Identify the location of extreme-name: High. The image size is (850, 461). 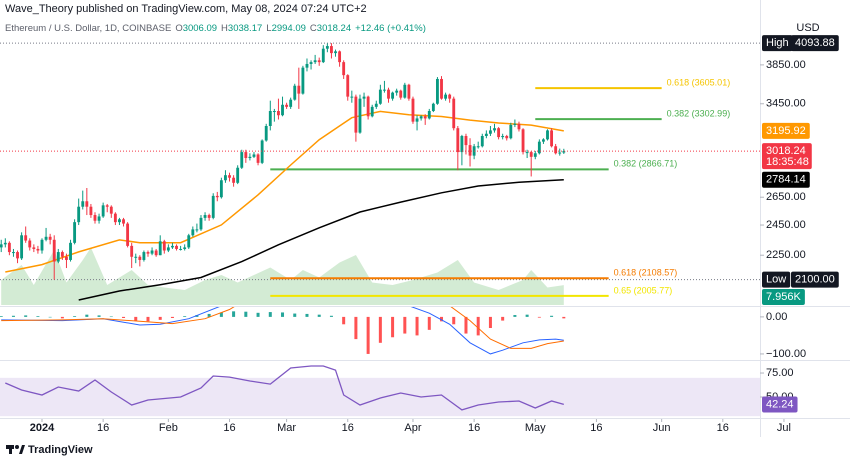
(777, 43).